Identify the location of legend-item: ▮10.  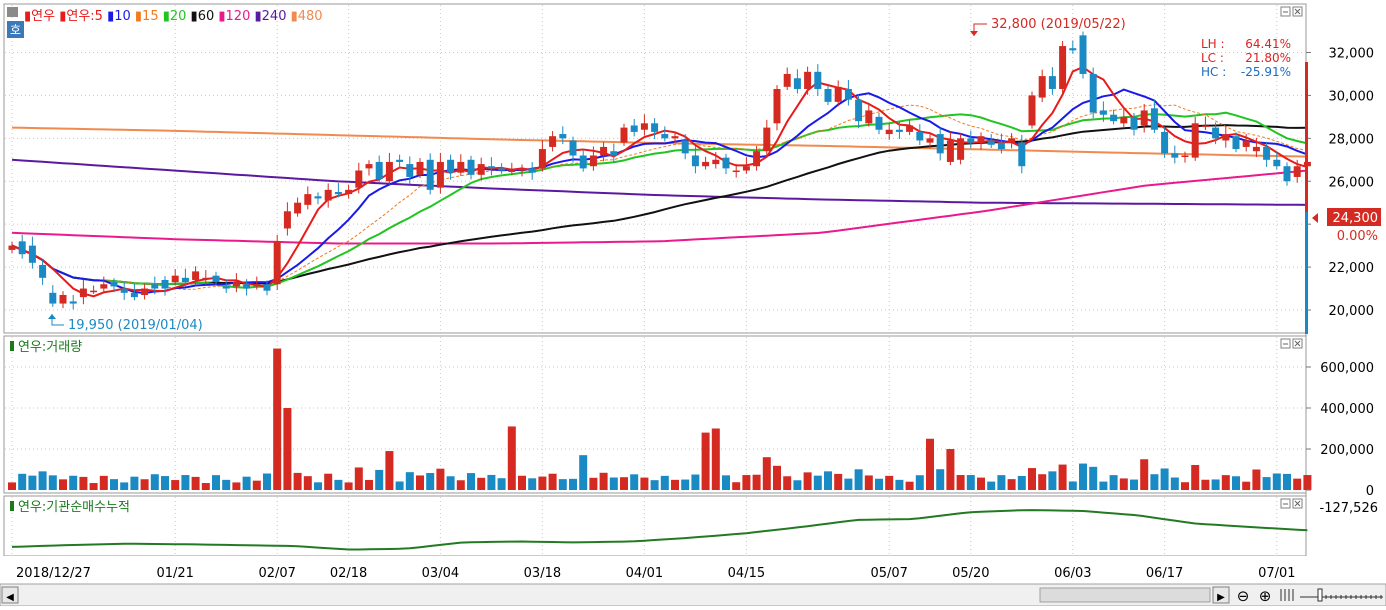
(117, 16).